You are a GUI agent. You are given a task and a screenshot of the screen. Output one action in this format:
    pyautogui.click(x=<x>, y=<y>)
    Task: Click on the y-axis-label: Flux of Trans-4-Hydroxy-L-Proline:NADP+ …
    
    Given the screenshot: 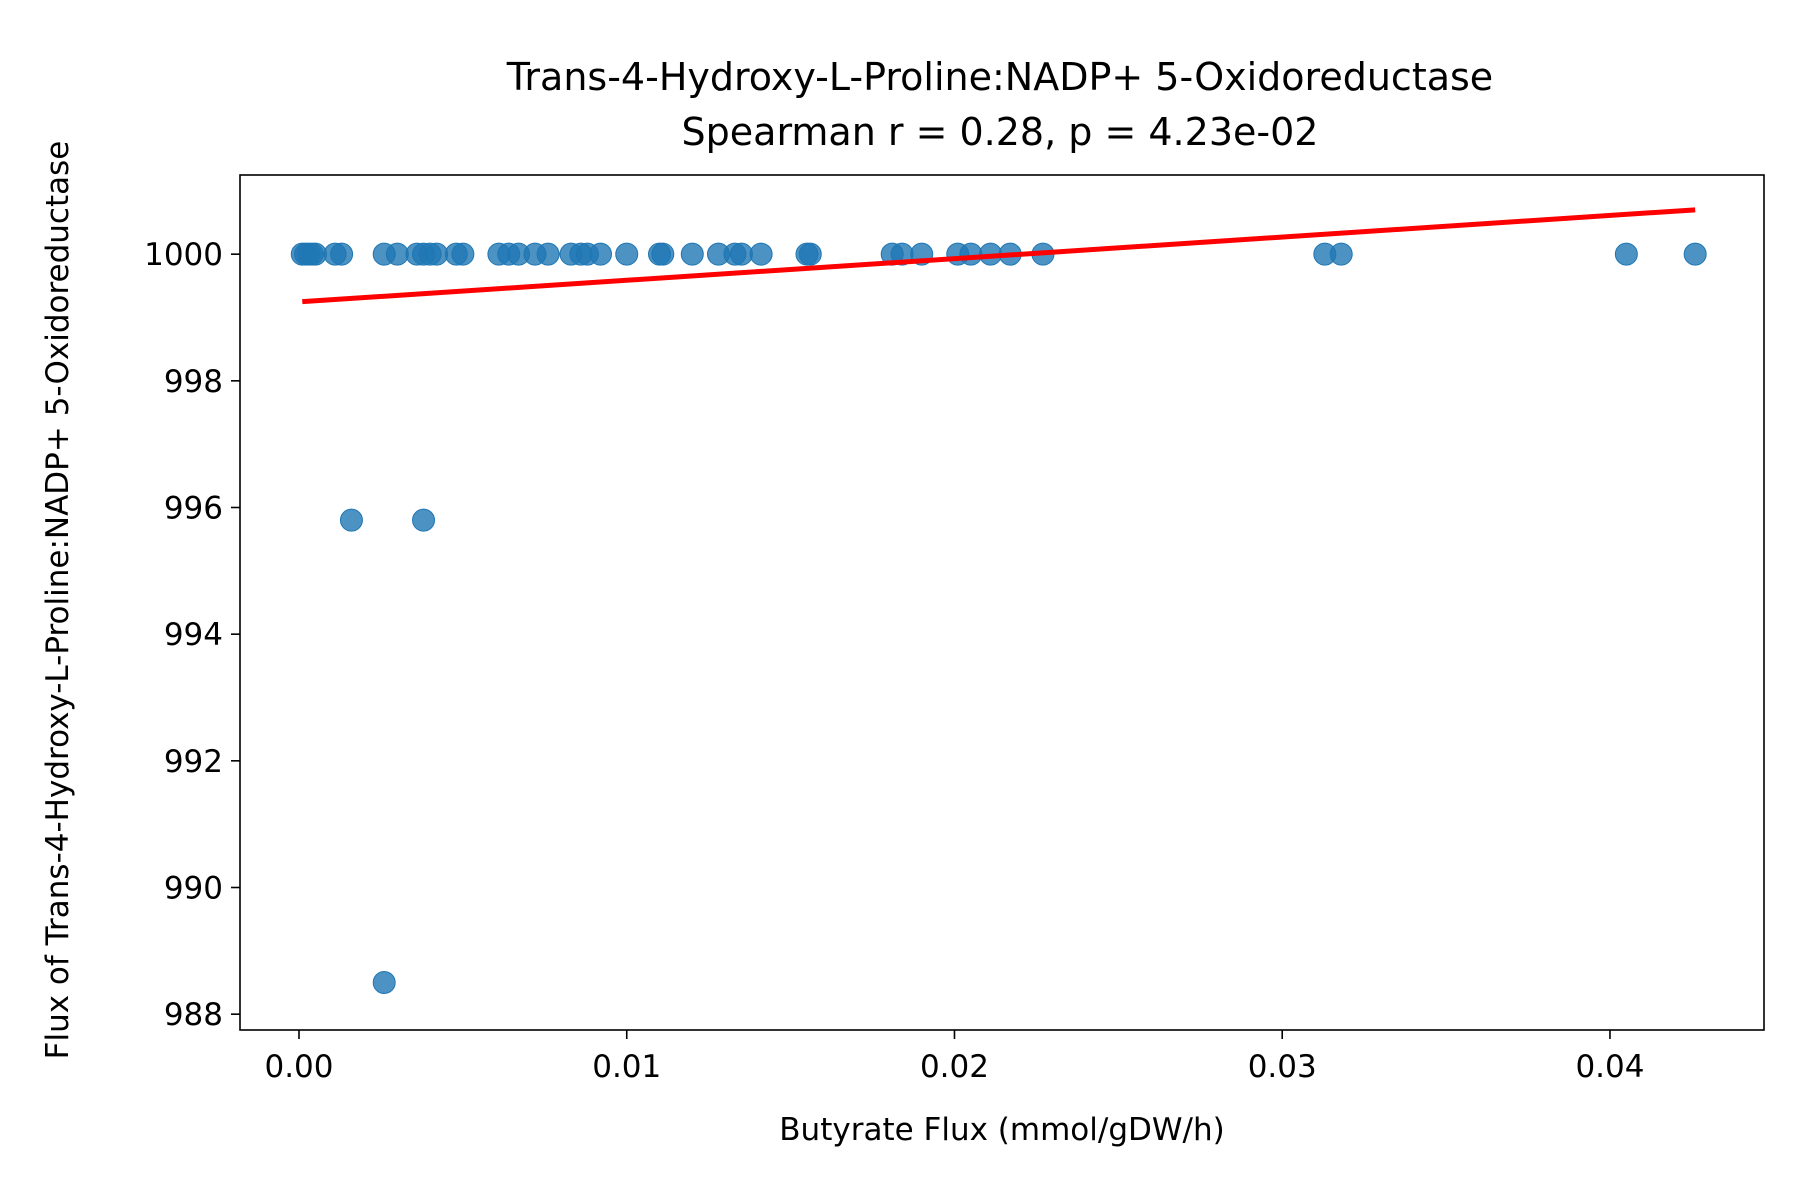 What is the action you would take?
    pyautogui.click(x=58, y=600)
    